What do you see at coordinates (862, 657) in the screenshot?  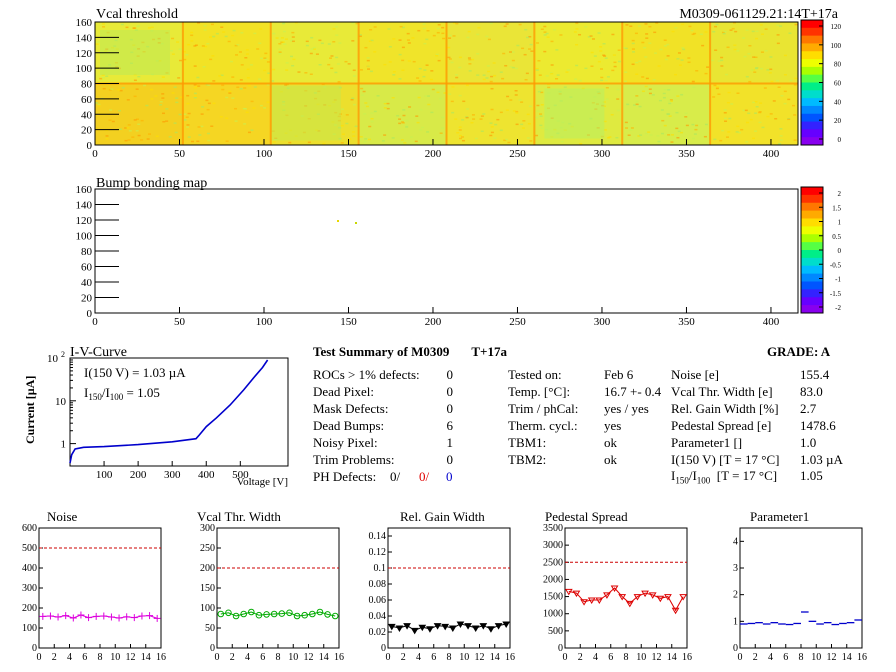 I see `chart-x-tick-label: 16` at bounding box center [862, 657].